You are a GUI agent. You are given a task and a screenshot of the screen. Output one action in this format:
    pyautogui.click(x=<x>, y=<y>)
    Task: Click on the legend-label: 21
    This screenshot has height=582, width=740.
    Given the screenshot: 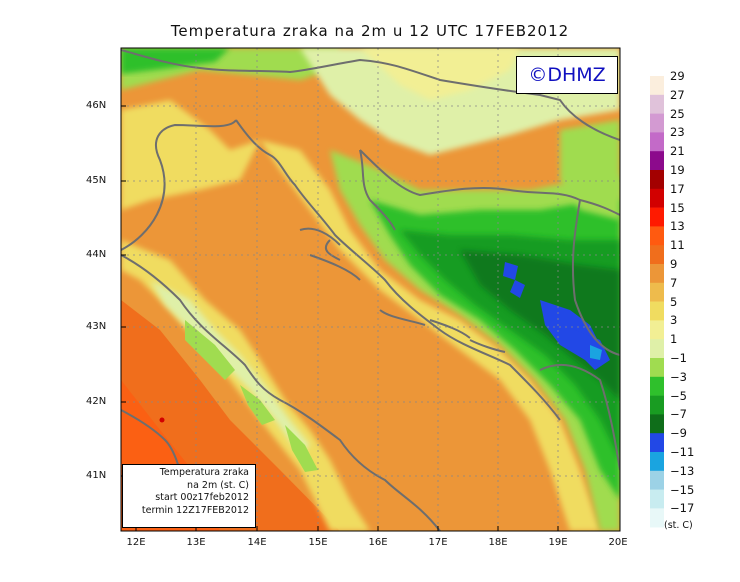 What is the action you would take?
    pyautogui.click(x=677, y=151)
    